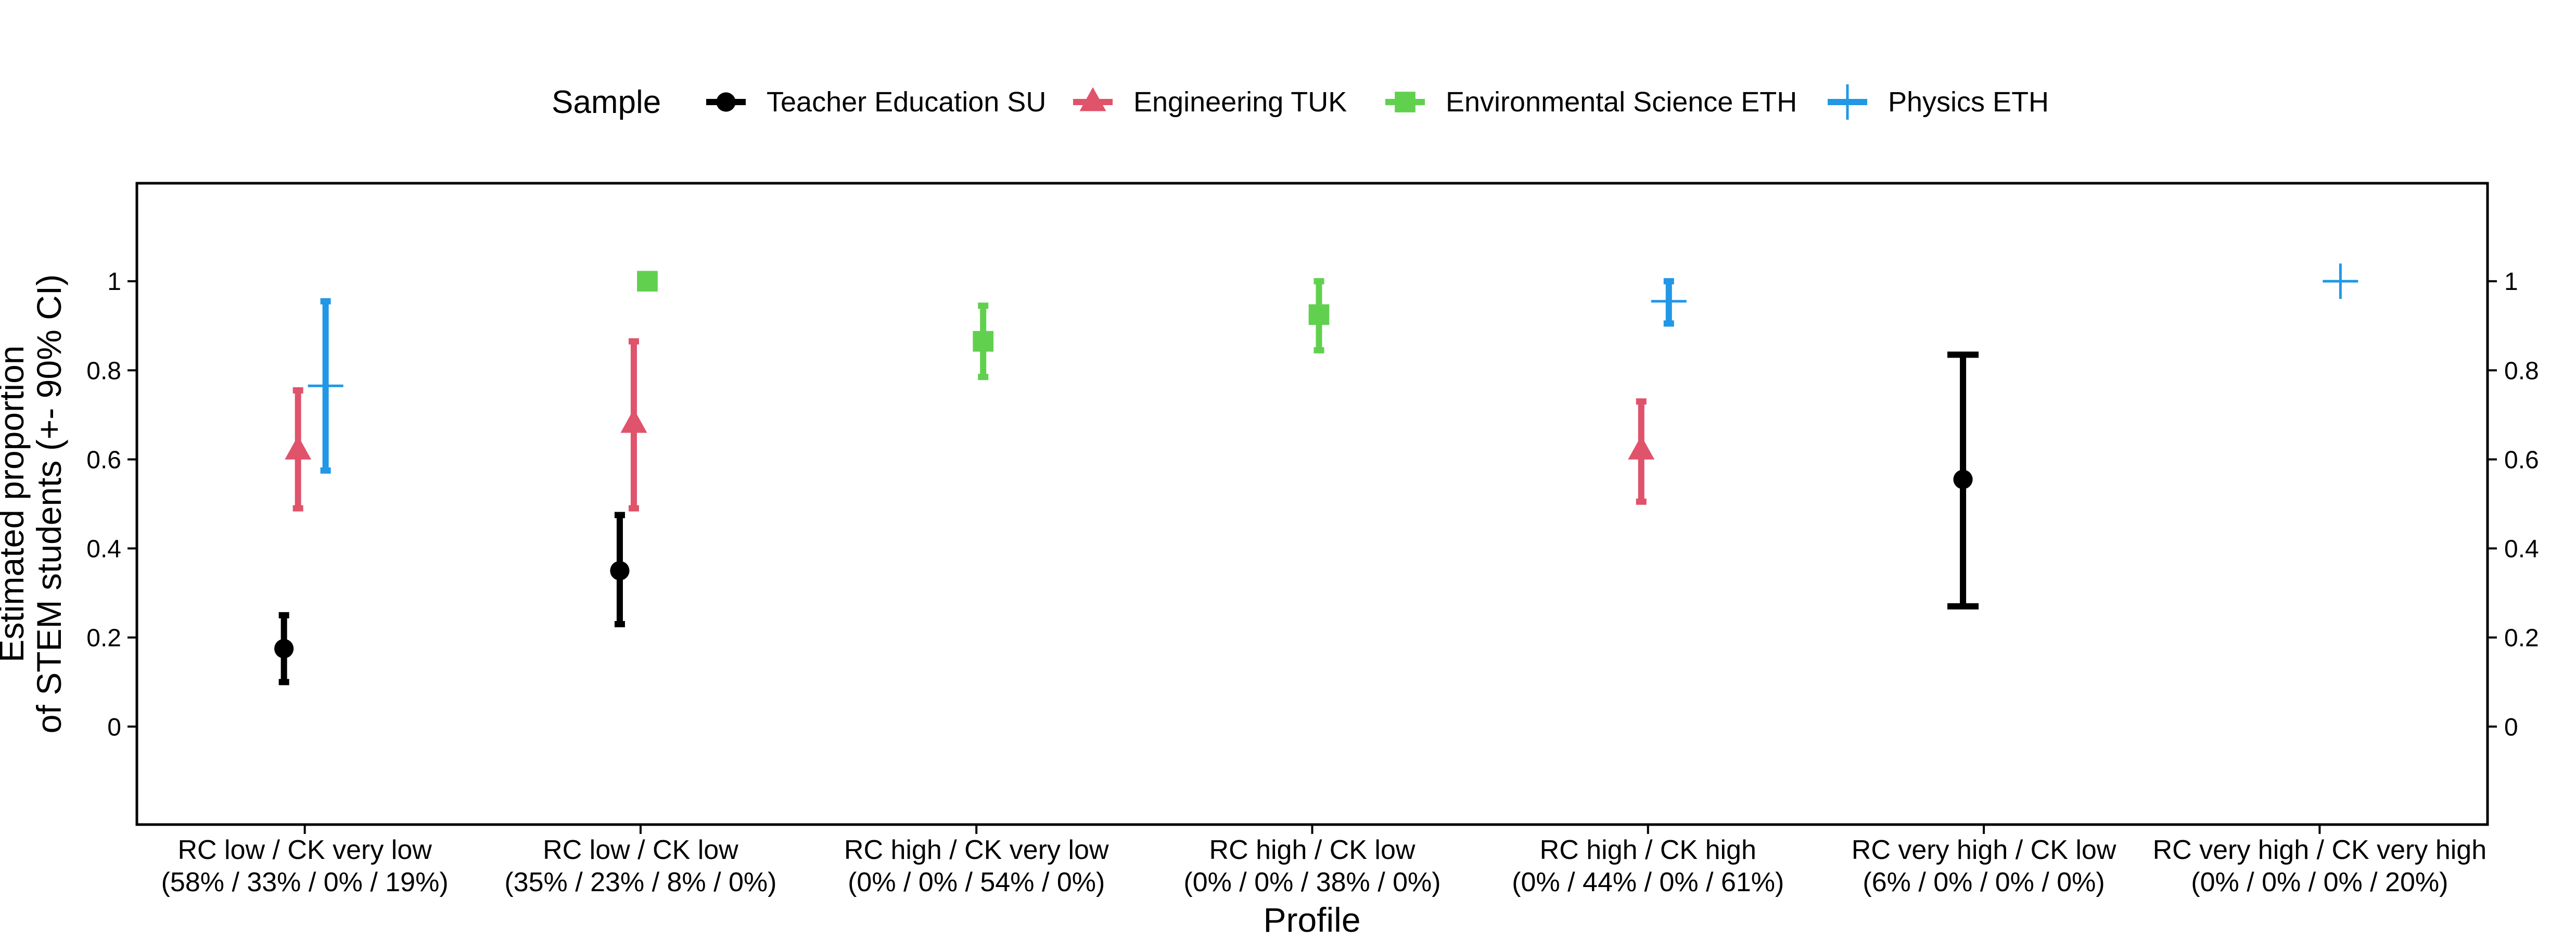 This screenshot has height=937, width=2576. What do you see at coordinates (2340, 281) in the screenshot?
I see `series-3-point-2-marker` at bounding box center [2340, 281].